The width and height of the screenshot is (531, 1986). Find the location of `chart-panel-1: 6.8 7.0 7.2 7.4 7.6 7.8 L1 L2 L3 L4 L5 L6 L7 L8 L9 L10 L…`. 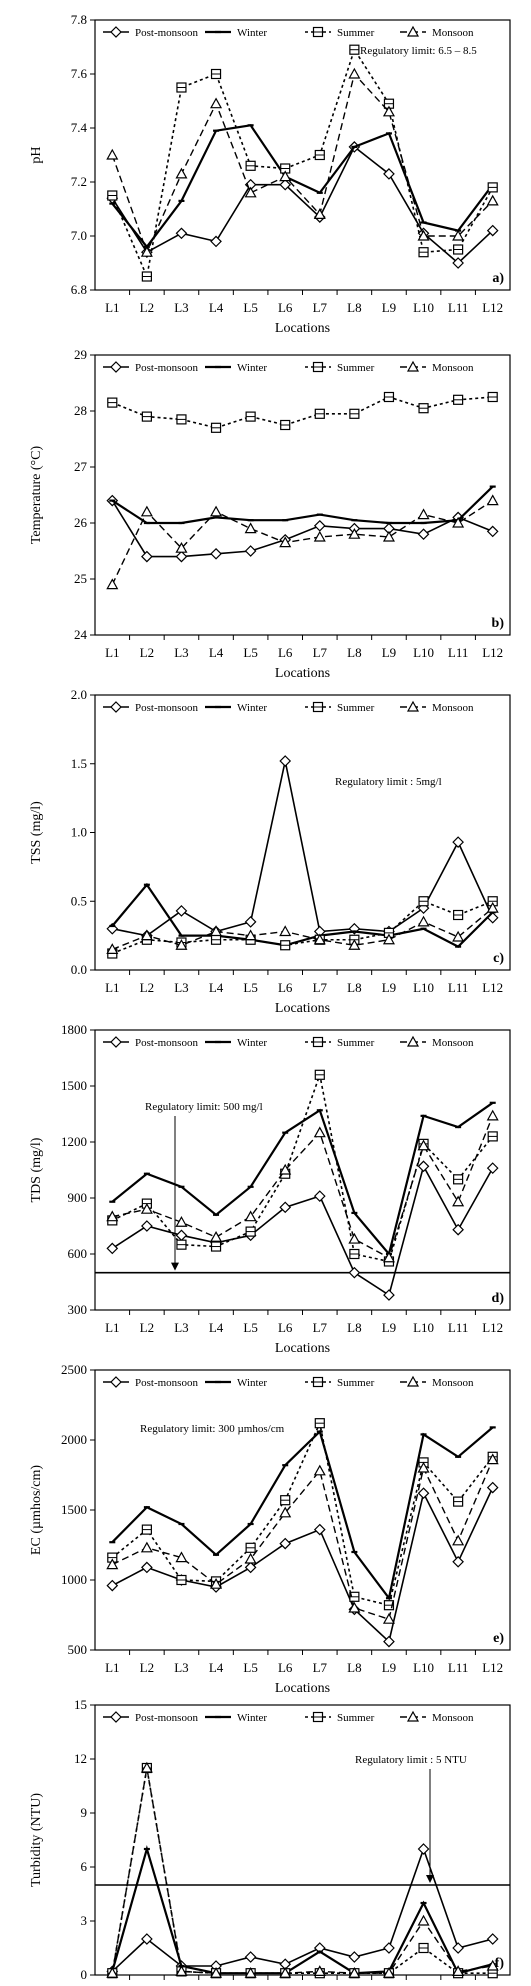

chart-panel-1: 6.8 7.0 7.2 7.4 7.6 7.8 L1 L2 L3 L4 L5 L6 L7 L8 L9 L10 L… is located at coordinates (270, 174).